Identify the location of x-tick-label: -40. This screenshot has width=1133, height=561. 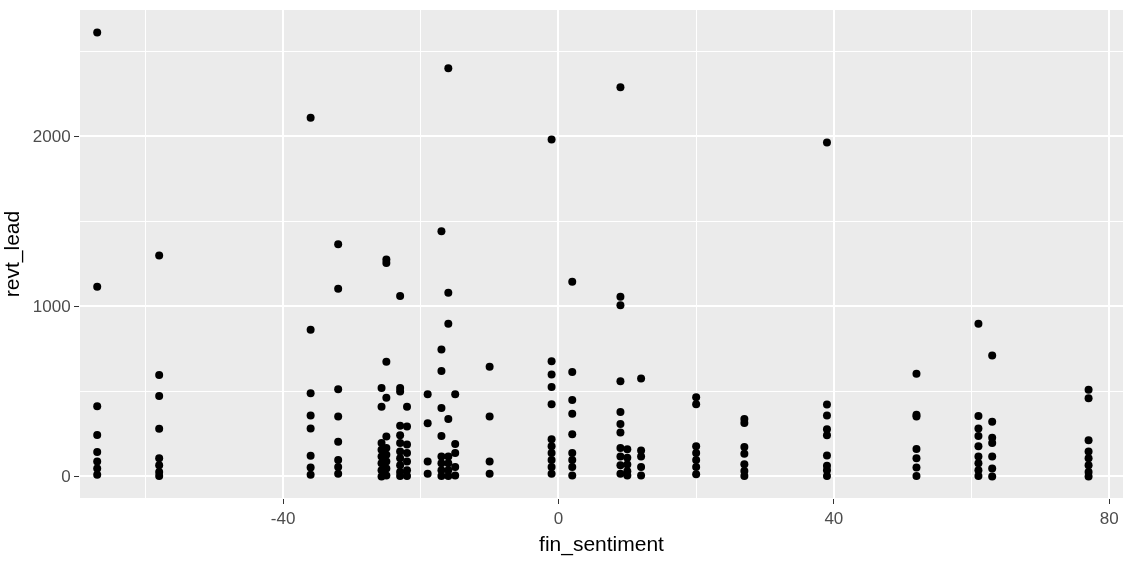
(283, 519).